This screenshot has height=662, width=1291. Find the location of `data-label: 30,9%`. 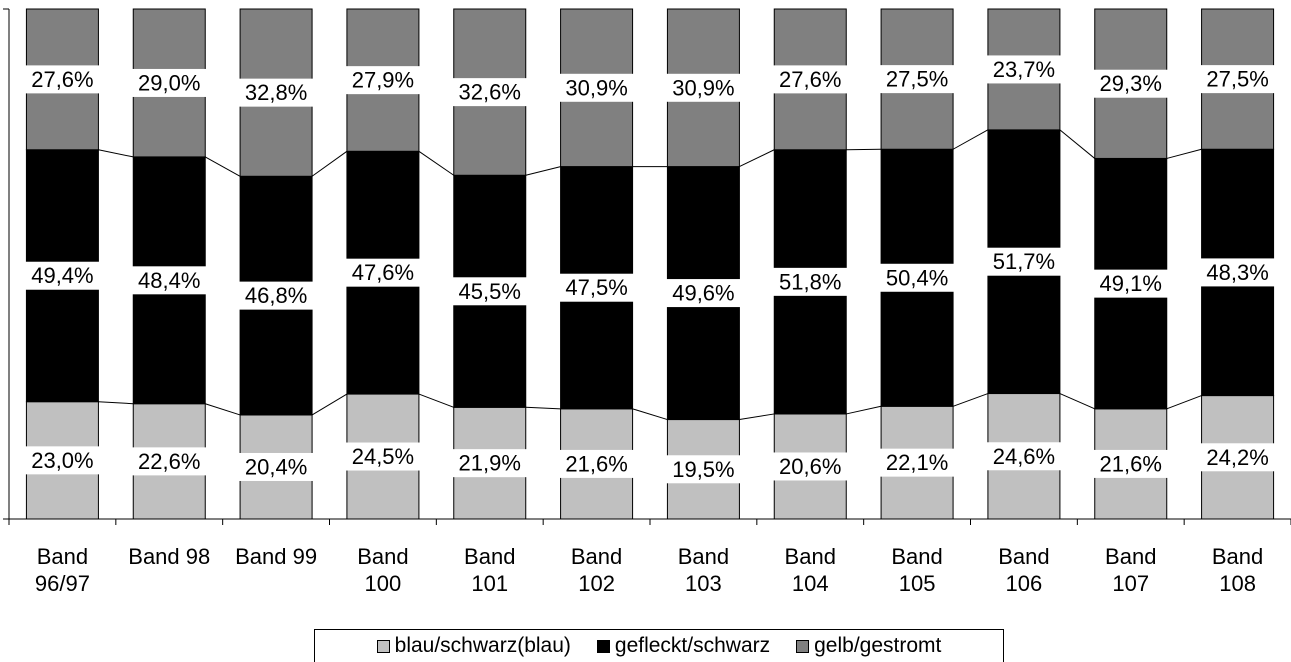

data-label: 30,9% is located at coordinates (596, 87).